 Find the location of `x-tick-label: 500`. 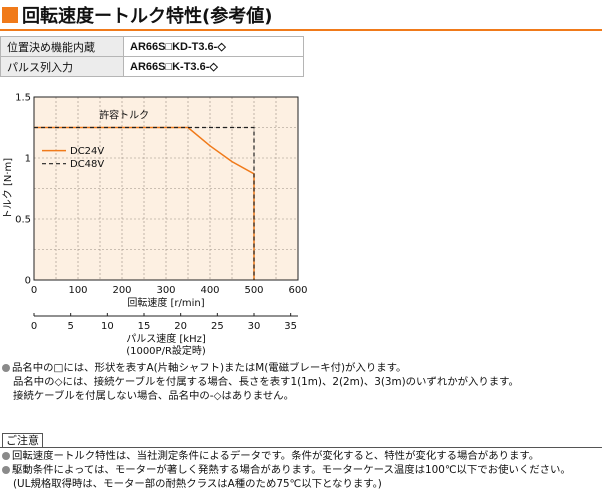

x-tick-label: 500 is located at coordinates (253, 290).